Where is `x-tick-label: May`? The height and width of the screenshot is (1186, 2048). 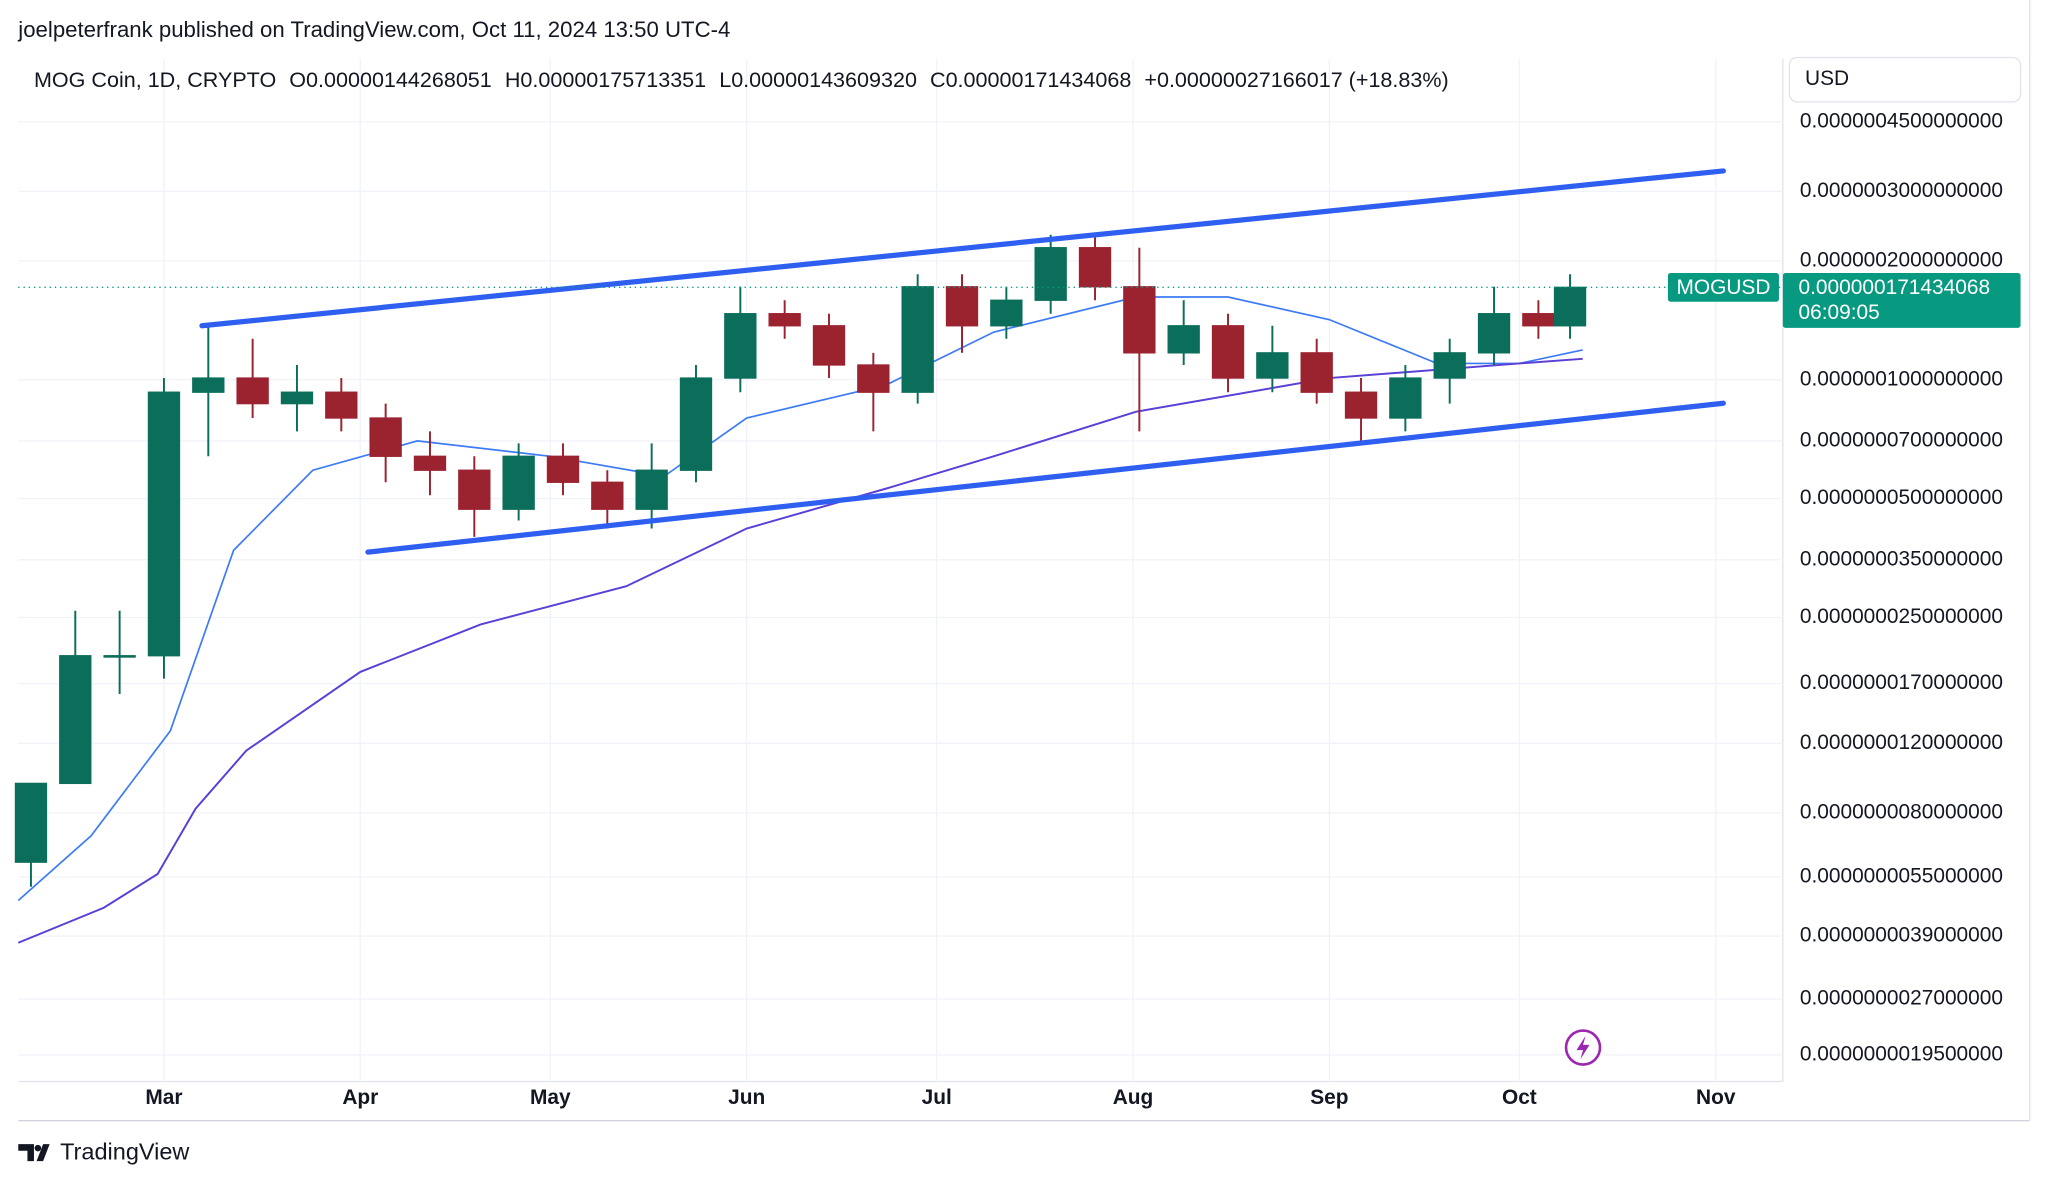
x-tick-label: May is located at coordinates (550, 1097).